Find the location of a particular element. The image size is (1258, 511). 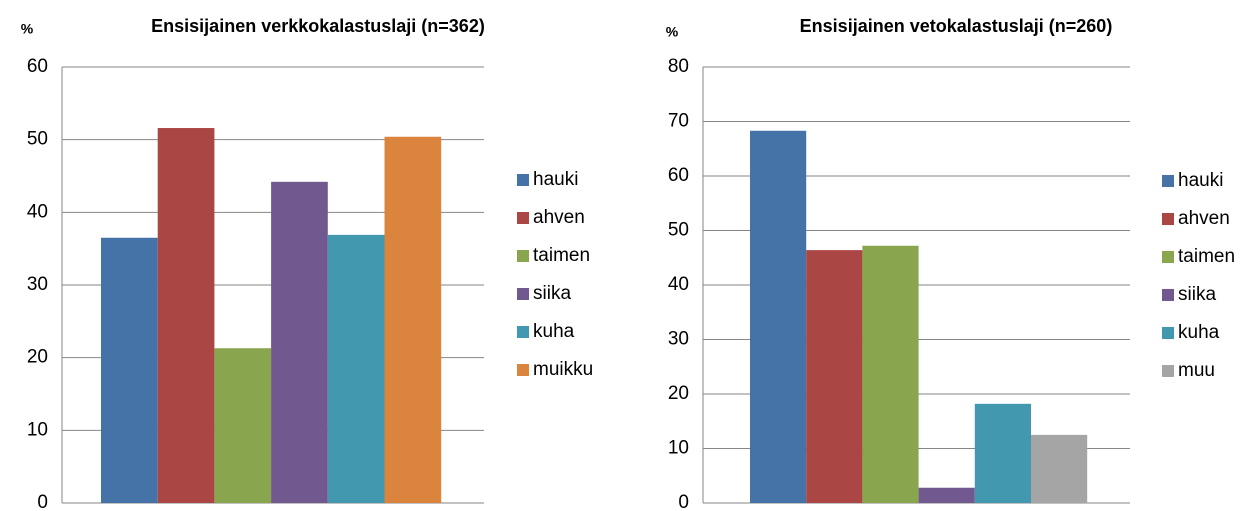

y-tick-label: 70 is located at coordinates (678, 121).